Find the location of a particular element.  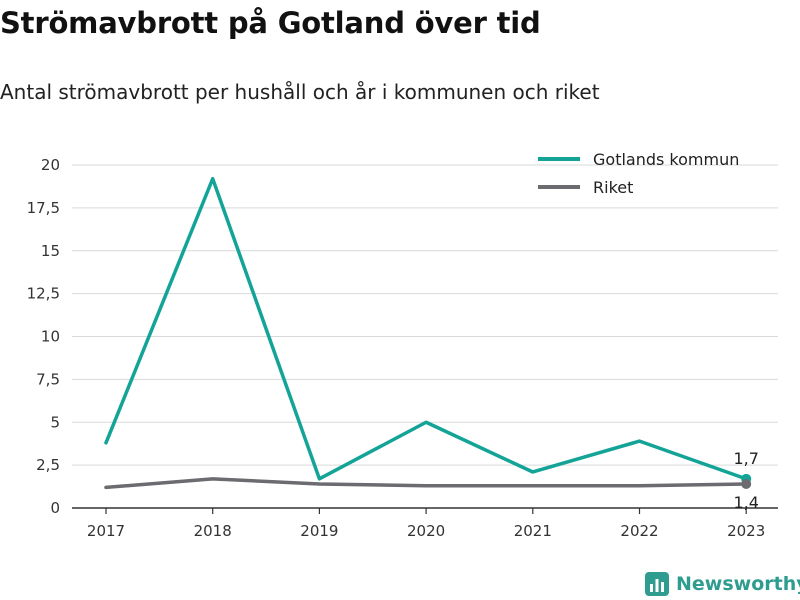

x-tick-label: 2023 is located at coordinates (746, 531).